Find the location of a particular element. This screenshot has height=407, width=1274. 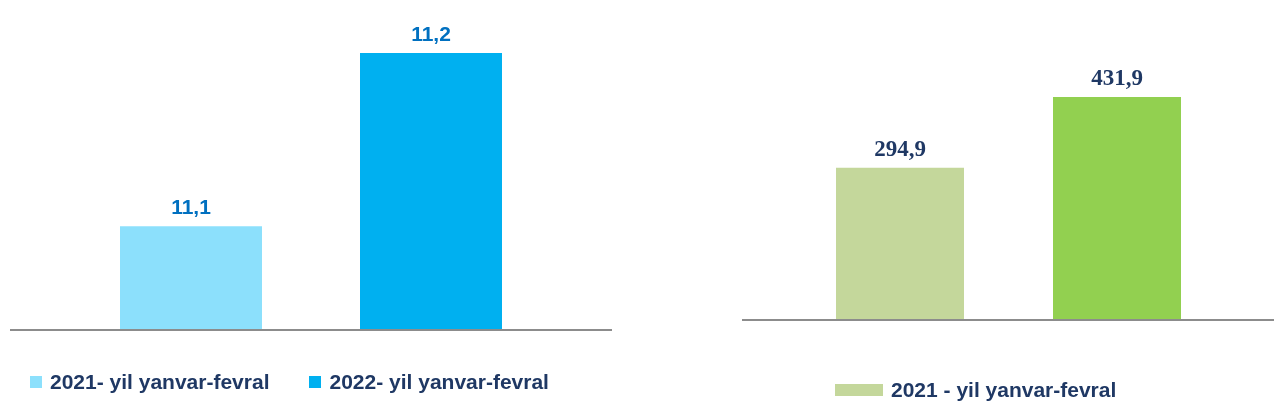

data-label: 431,9 is located at coordinates (1117, 77).